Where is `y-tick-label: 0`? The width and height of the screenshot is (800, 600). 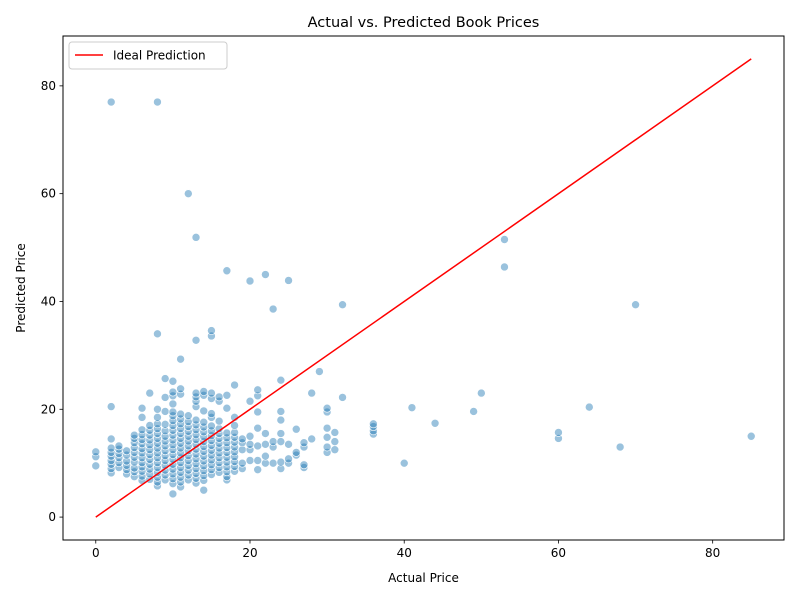
y-tick-label: 0 is located at coordinates (52, 517).